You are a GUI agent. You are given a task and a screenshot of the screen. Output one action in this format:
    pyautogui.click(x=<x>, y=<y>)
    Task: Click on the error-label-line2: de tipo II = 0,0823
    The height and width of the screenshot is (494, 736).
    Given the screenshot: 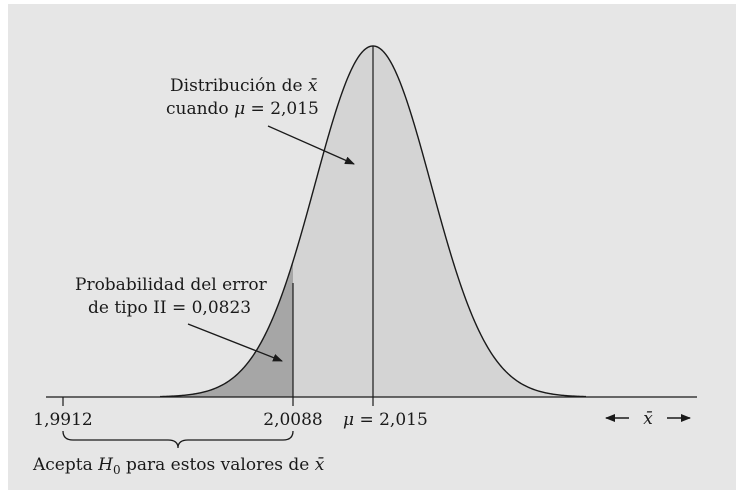 What is the action you would take?
    pyautogui.click(x=169, y=308)
    